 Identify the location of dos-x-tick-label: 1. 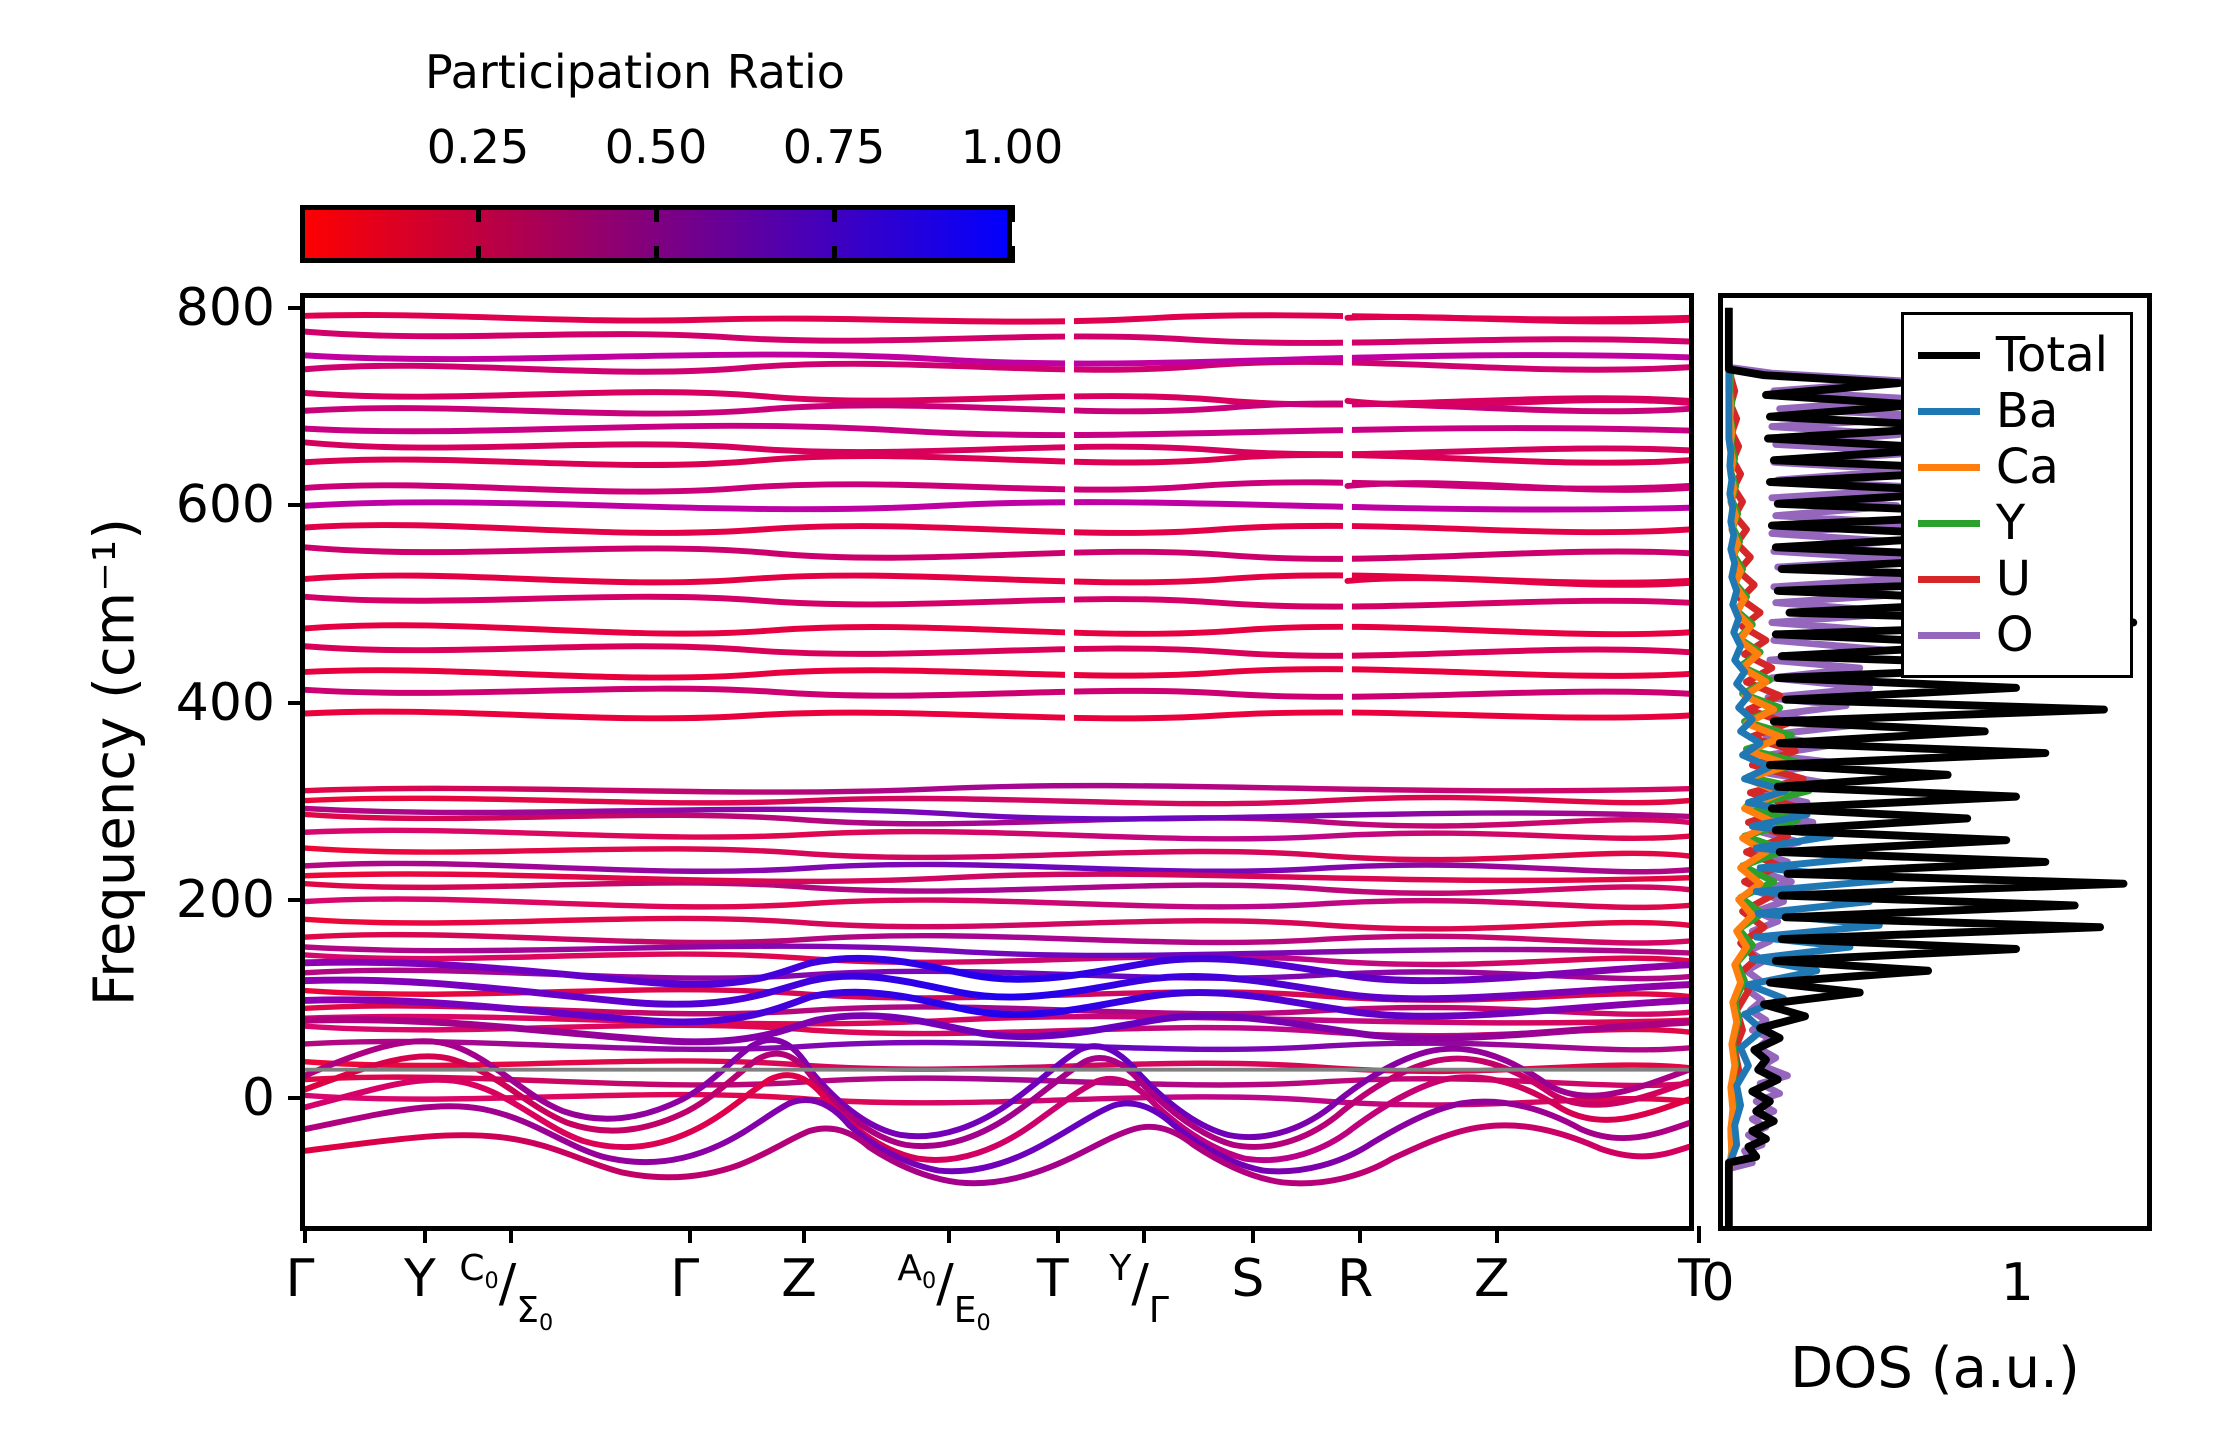
(2017, 1283).